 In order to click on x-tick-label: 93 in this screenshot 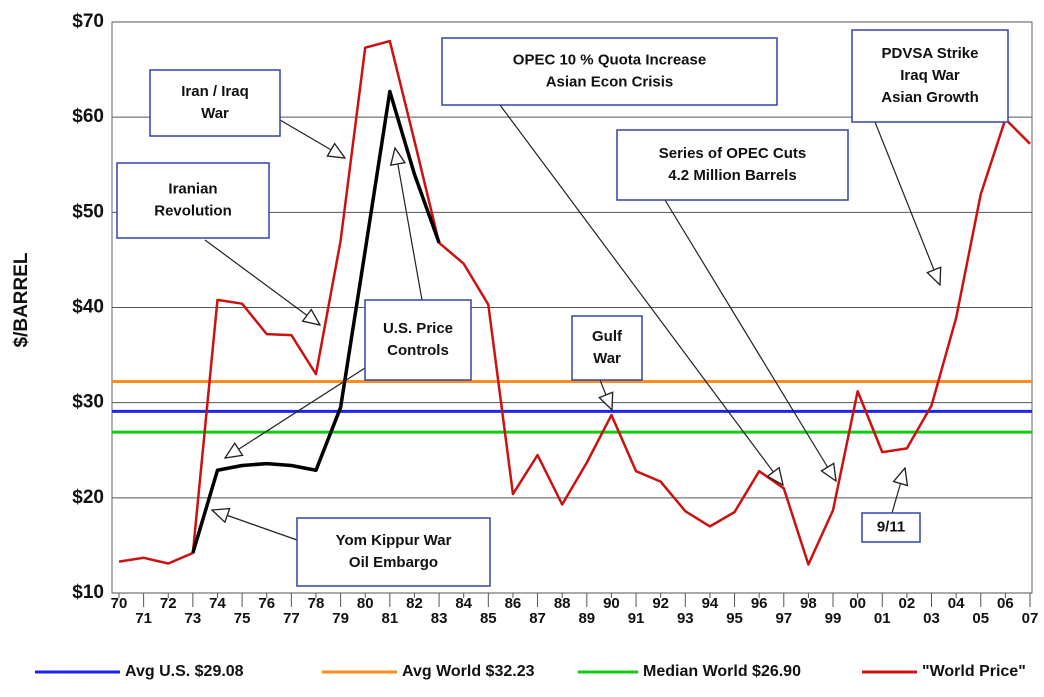, I will do `click(685, 618)`.